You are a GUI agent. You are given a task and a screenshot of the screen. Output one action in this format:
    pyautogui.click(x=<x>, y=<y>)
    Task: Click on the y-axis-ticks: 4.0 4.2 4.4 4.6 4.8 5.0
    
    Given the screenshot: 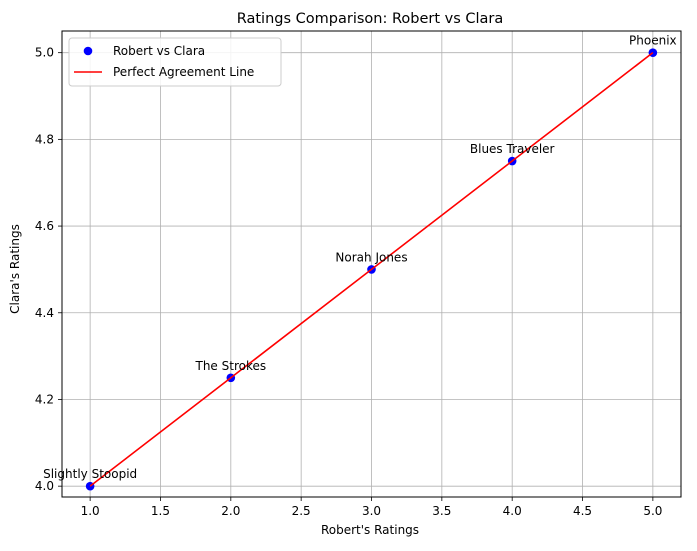 What is the action you would take?
    pyautogui.click(x=48, y=269)
    